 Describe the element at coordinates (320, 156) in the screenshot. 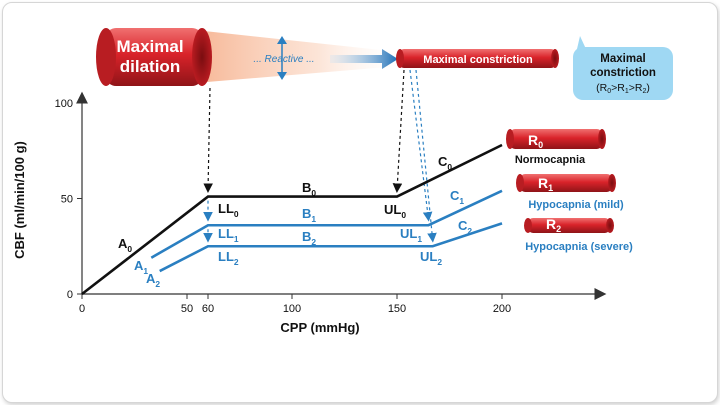

I see `guide-arrows` at that location.